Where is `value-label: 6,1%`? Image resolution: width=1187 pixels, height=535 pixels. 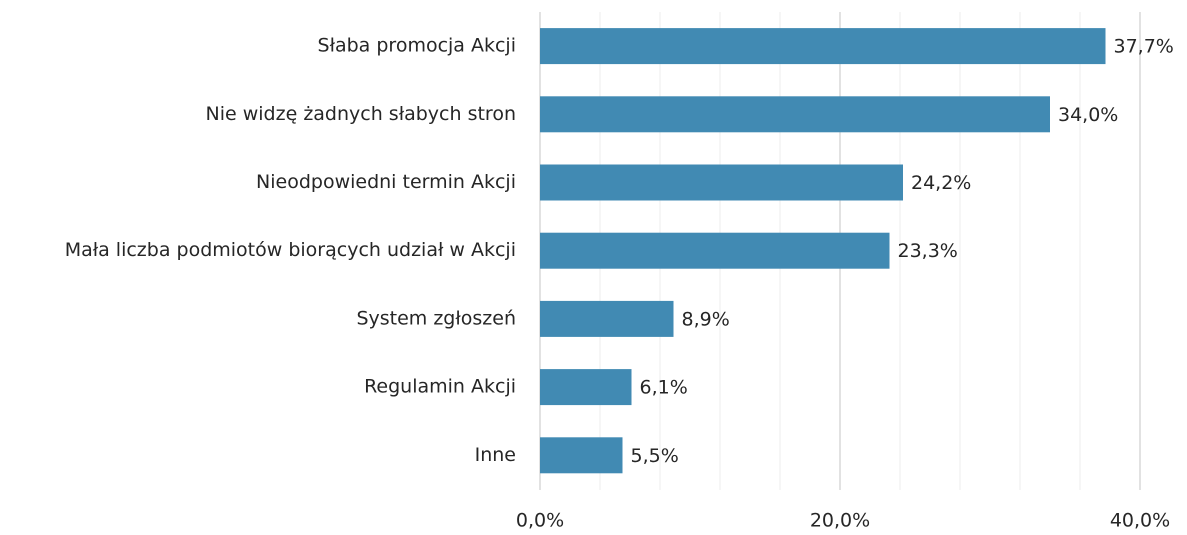
value-label: 6,1% is located at coordinates (664, 388).